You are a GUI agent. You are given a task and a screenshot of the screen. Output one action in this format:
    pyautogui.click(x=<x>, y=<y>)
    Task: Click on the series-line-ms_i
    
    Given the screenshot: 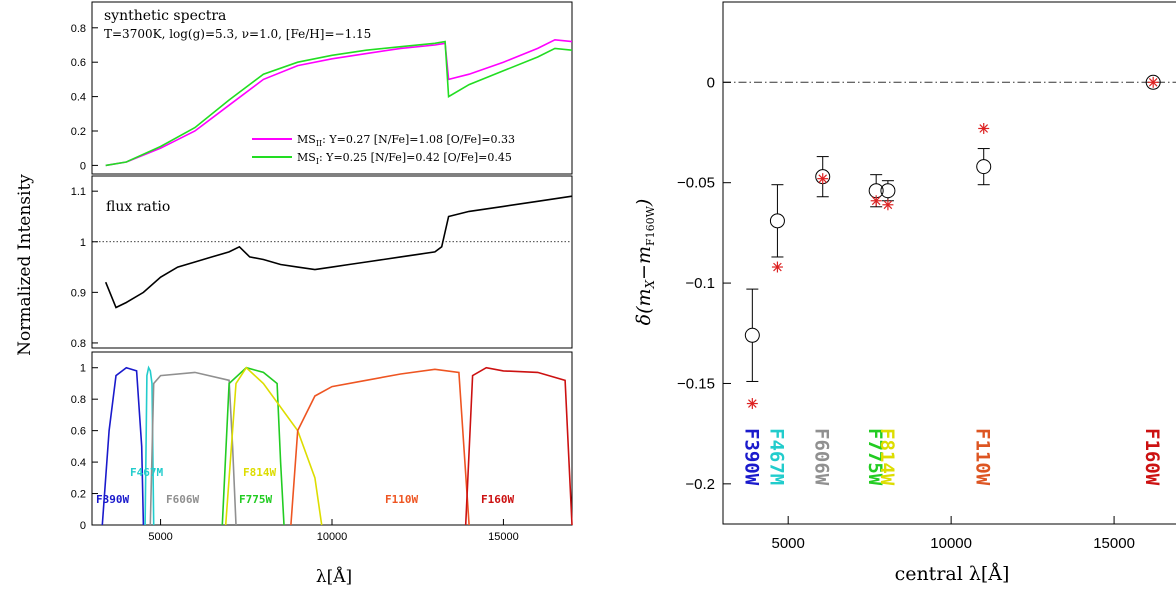 What is the action you would take?
    pyautogui.click(x=339, y=103)
    